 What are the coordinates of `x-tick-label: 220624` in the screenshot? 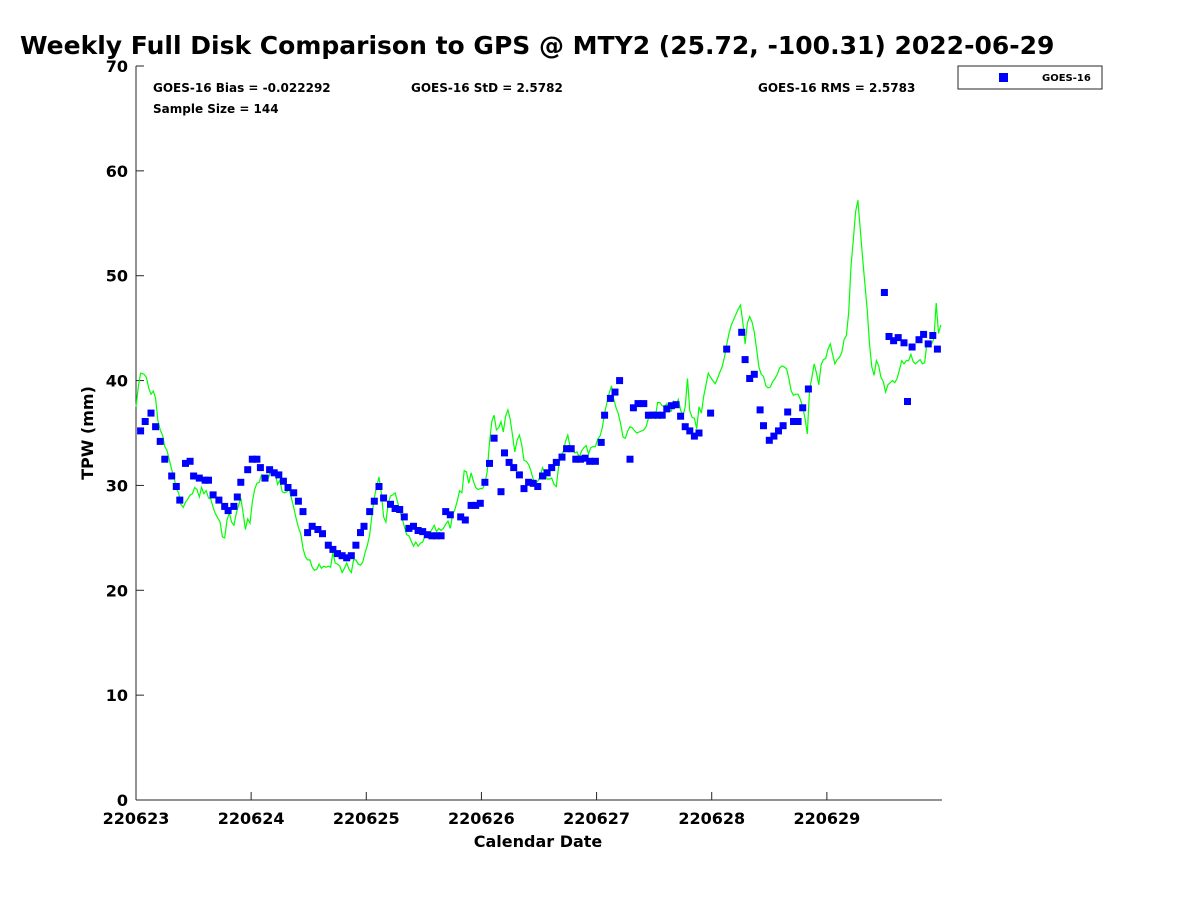 It's located at (251, 818).